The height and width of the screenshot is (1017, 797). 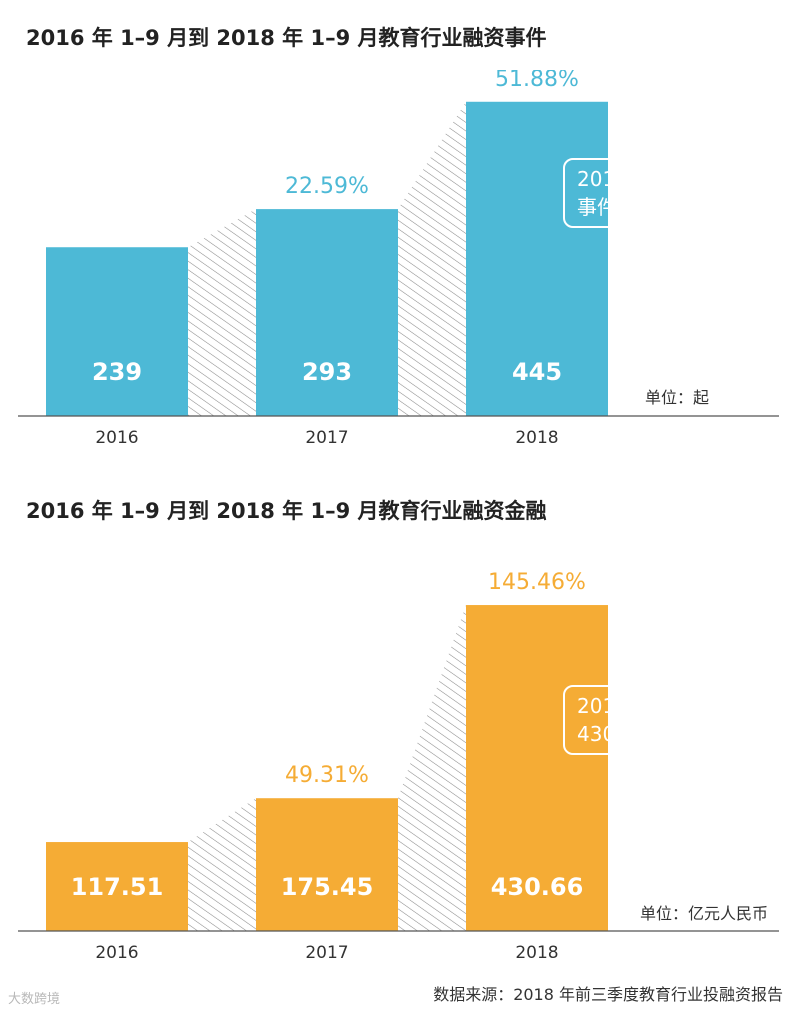 I want to click on amount-bar-2017, so click(x=327, y=864).